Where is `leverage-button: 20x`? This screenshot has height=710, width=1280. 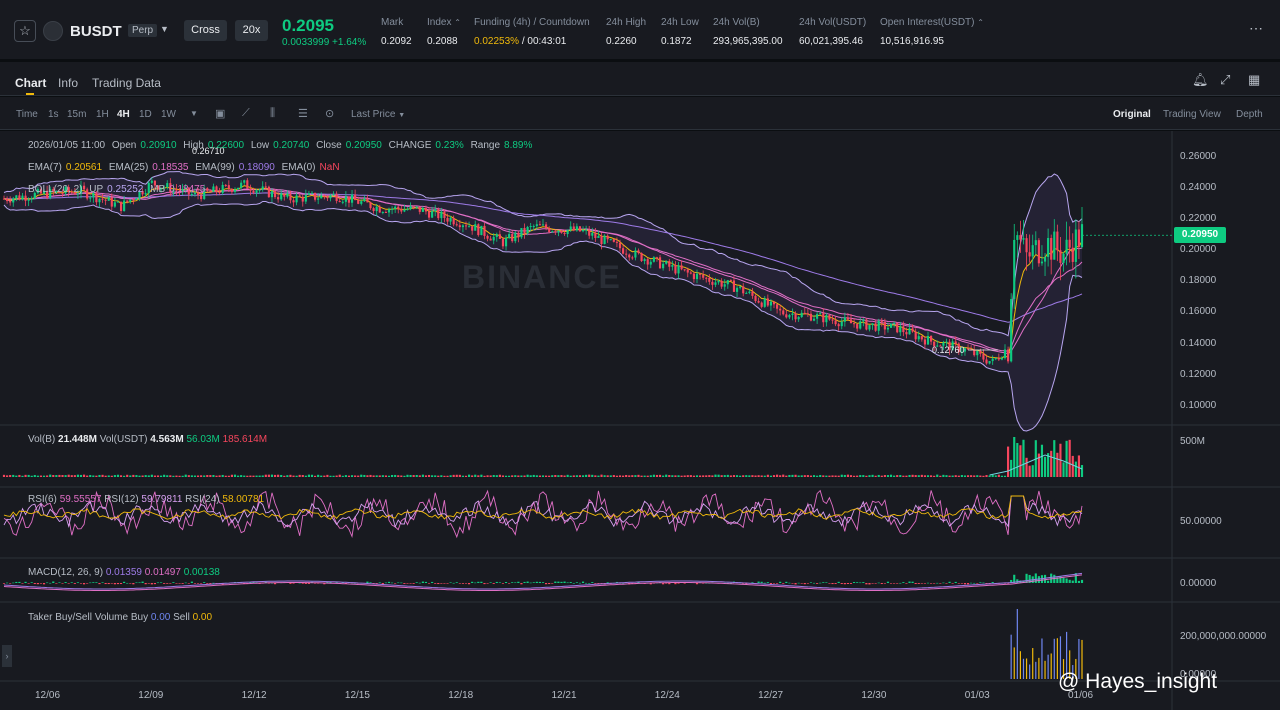 leverage-button: 20x is located at coordinates (251, 30).